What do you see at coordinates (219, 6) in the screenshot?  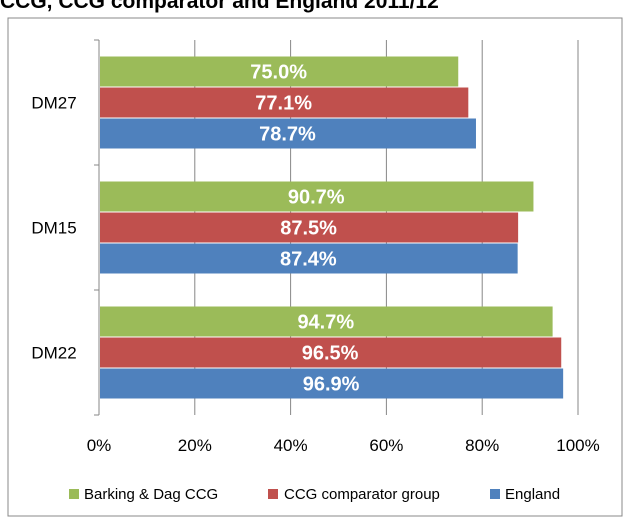 I see `chart-title: CCG, CCG comparator and England 2011/12` at bounding box center [219, 6].